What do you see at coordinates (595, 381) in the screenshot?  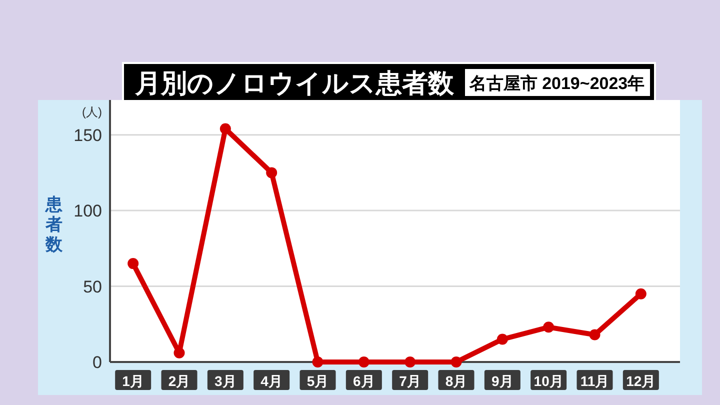 I see `x-tick-label: 11月` at bounding box center [595, 381].